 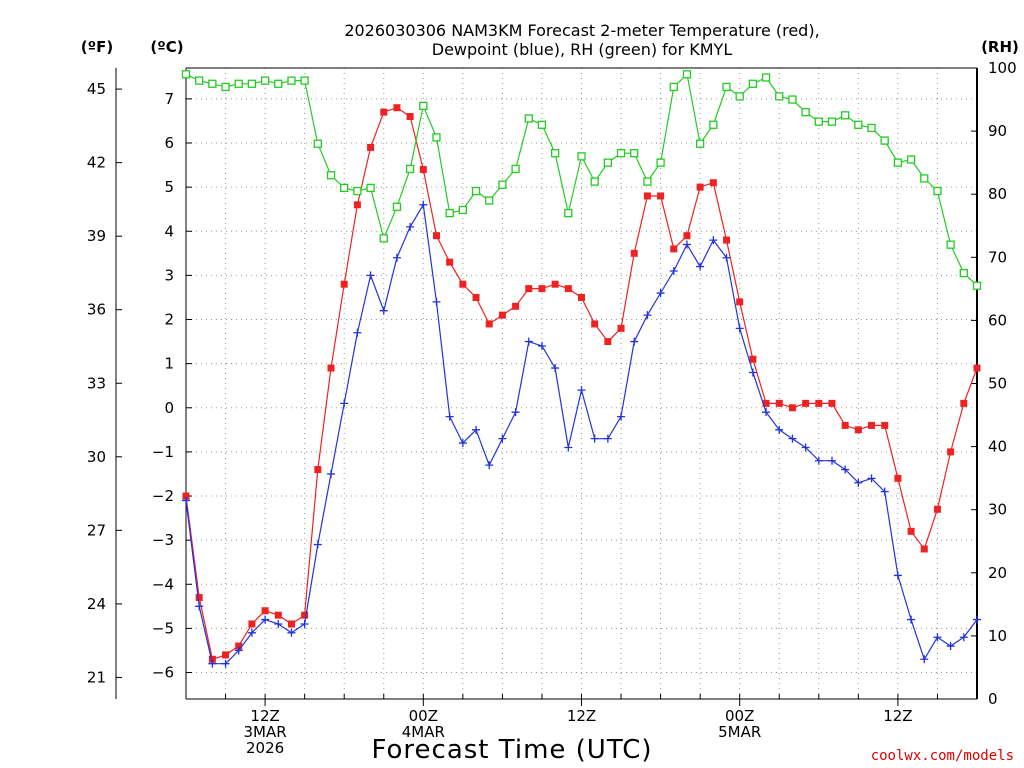 I want to click on celsius-tick-label: 6, so click(x=169, y=143).